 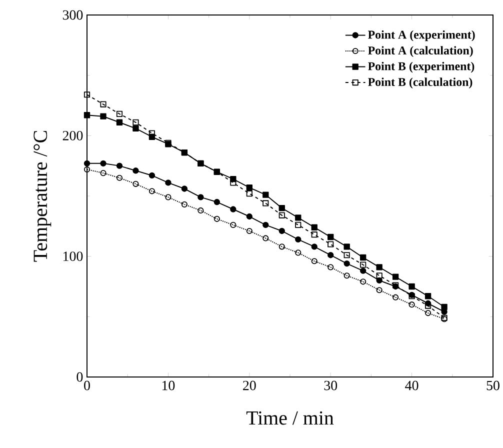 What do you see at coordinates (72, 135) in the screenshot?
I see `y-tick-label: 200` at bounding box center [72, 135].